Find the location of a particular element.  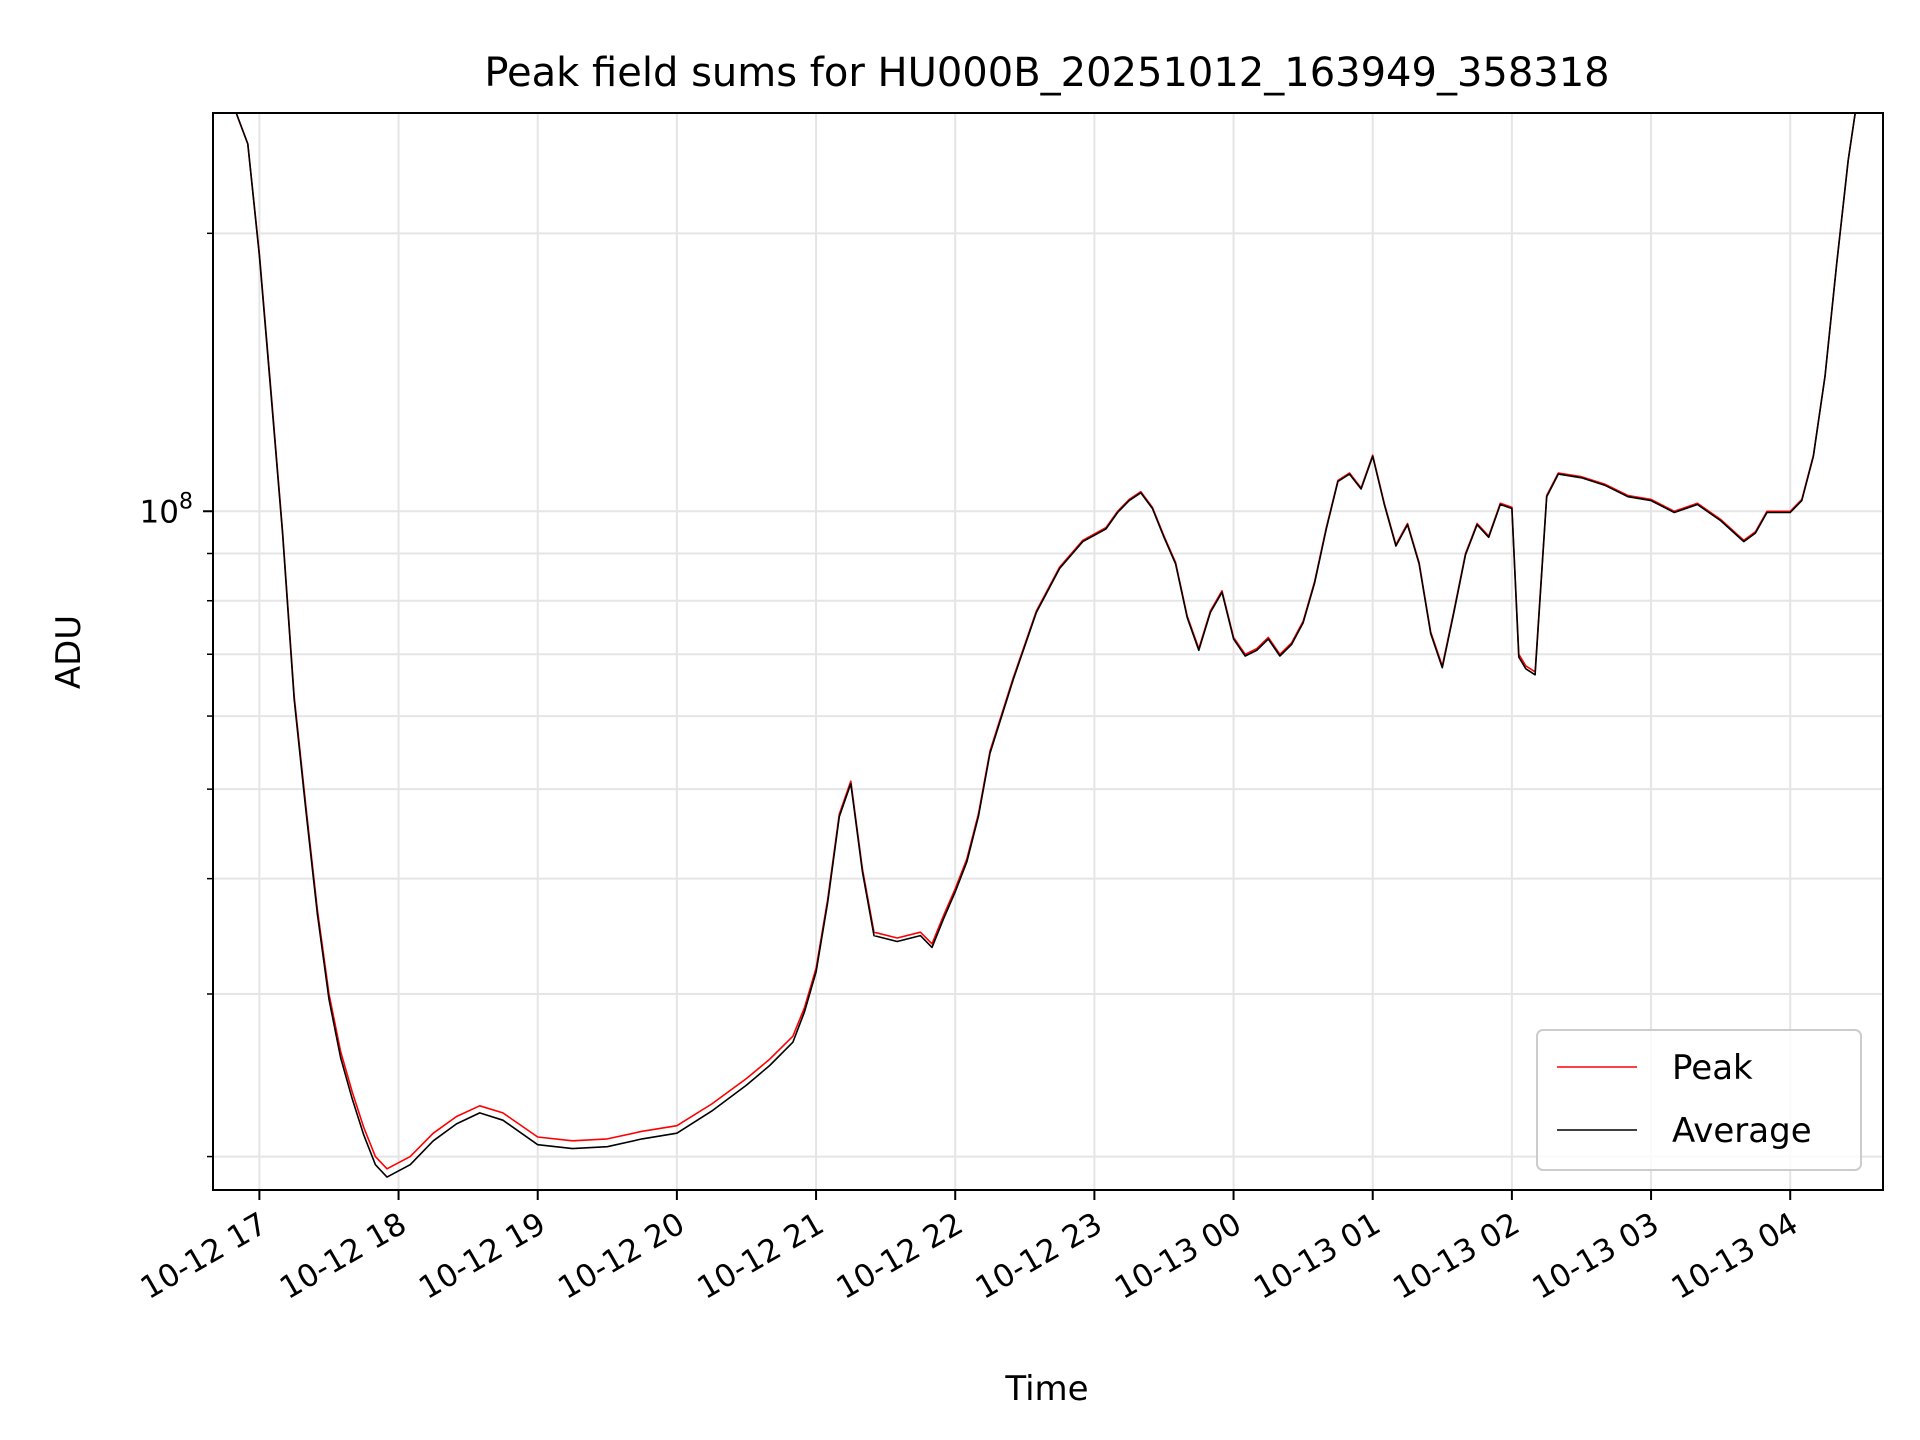

x-tick-label: 10-13 04 is located at coordinates (1735, 1256).